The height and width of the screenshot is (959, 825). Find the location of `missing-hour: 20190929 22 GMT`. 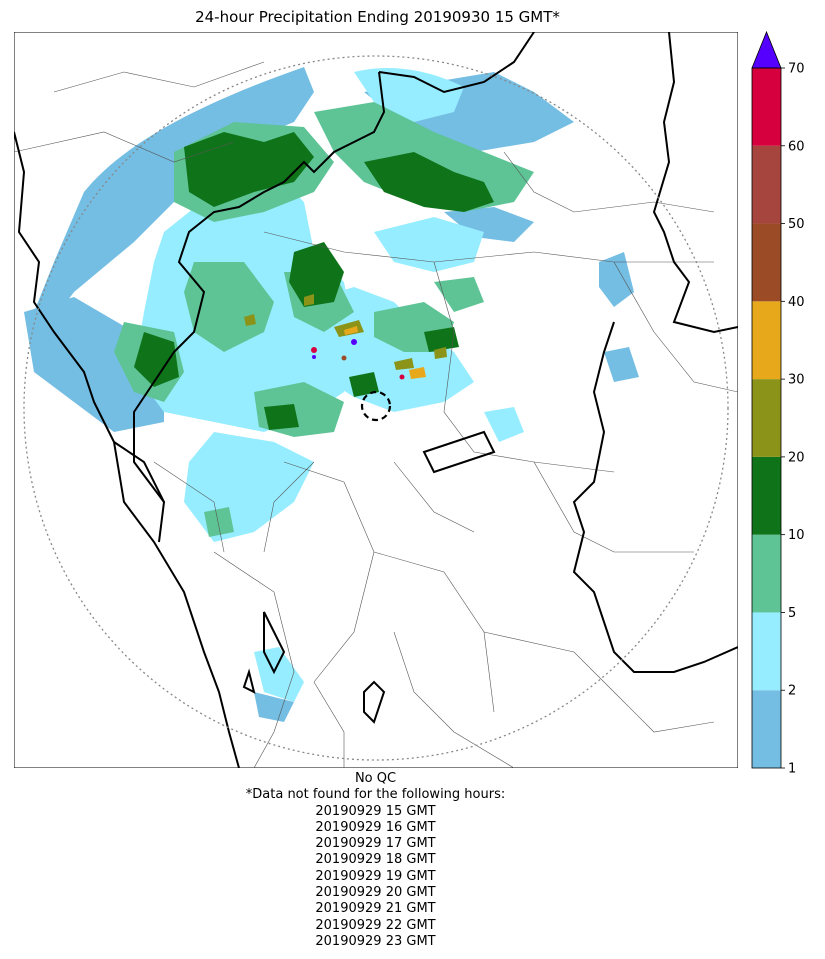

missing-hour: 20190929 22 GMT is located at coordinates (375, 925).